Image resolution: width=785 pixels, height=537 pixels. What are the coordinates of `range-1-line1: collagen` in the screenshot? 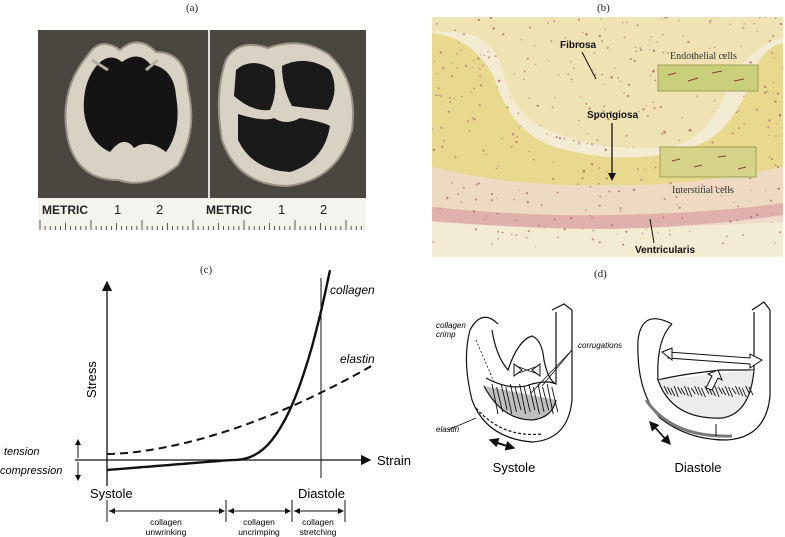 It's located at (166, 522).